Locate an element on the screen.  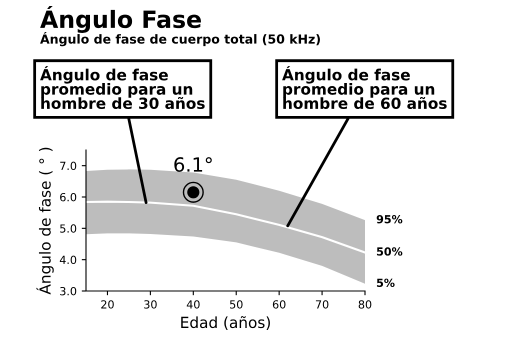
line-series is located at coordinates (225, 227).